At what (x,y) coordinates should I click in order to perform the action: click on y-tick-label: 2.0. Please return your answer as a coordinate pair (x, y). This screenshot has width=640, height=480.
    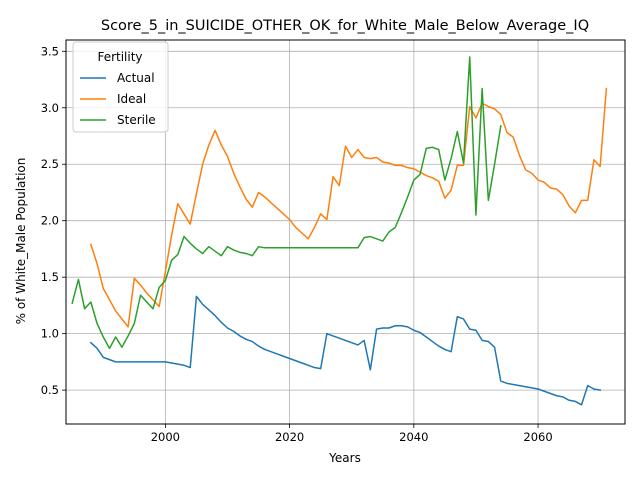
    Looking at the image, I should click on (50, 221).